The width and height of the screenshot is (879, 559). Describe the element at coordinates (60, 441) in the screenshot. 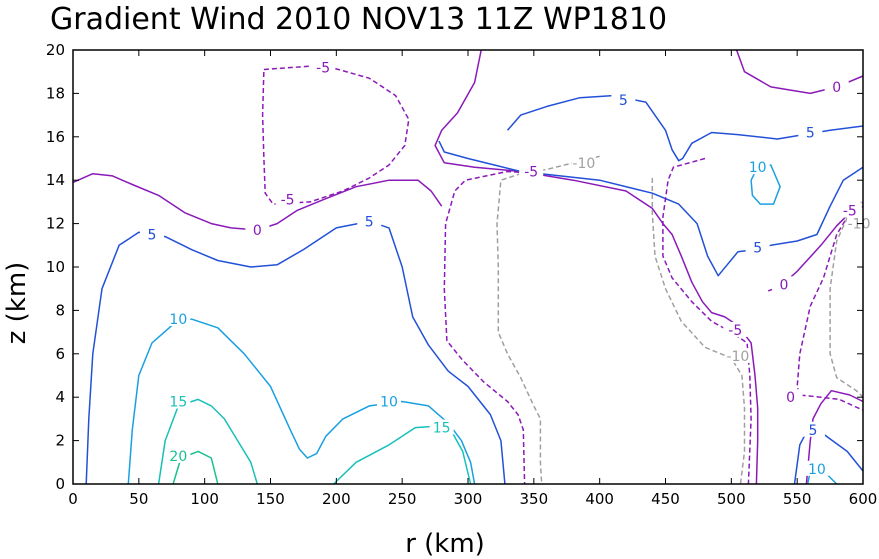

I see `y-tick-label: 2` at that location.